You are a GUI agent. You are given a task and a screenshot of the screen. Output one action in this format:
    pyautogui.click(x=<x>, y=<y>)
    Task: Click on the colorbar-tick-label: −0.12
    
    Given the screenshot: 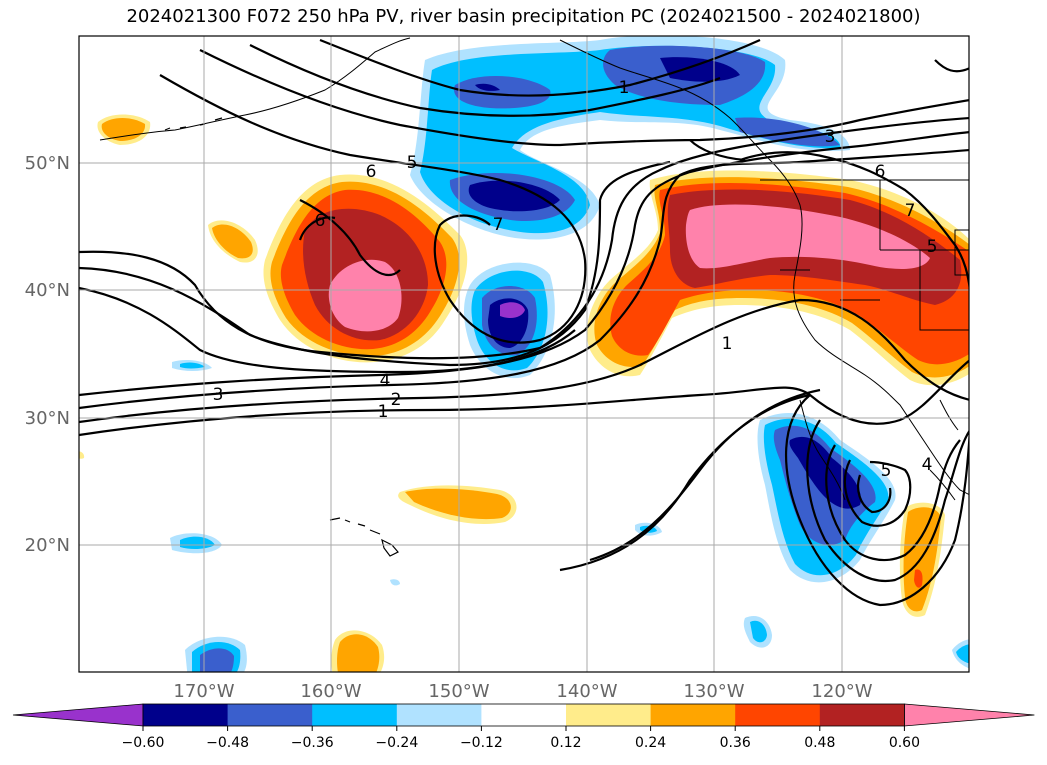 What is the action you would take?
    pyautogui.click(x=481, y=743)
    